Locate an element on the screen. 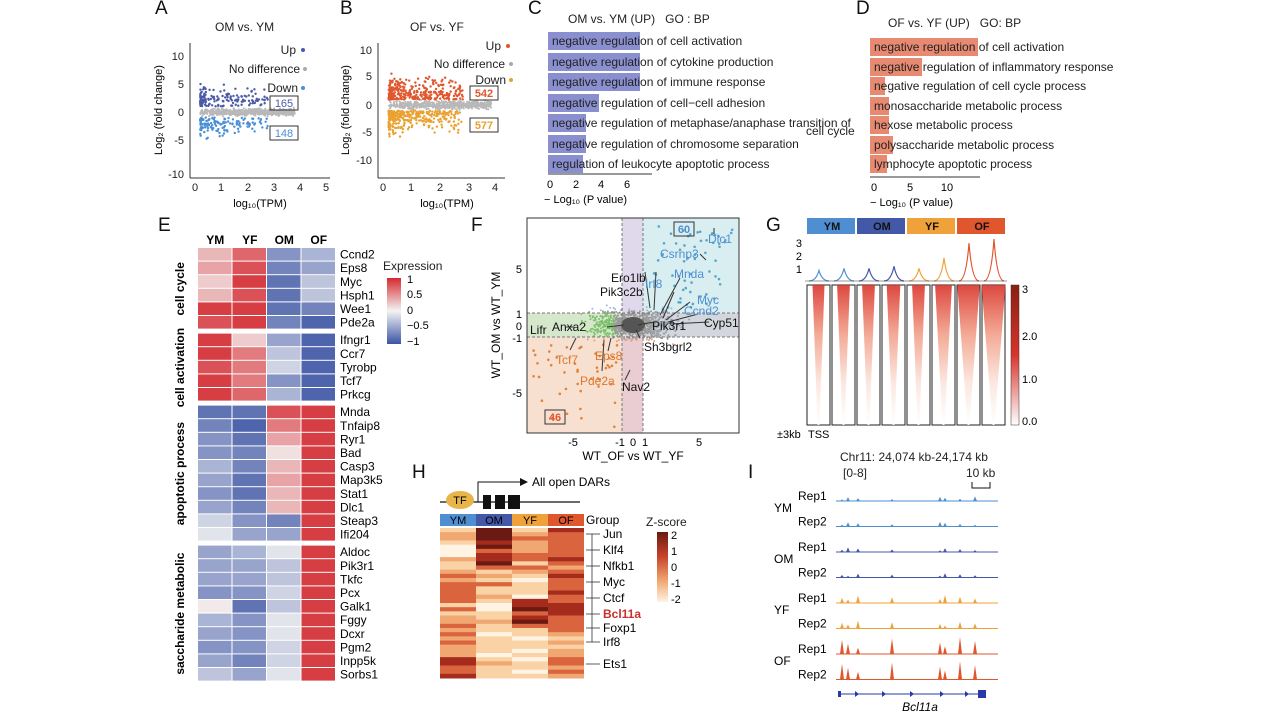 This screenshot has width=1280, height=720. i-group-label: OM is located at coordinates (783, 559).